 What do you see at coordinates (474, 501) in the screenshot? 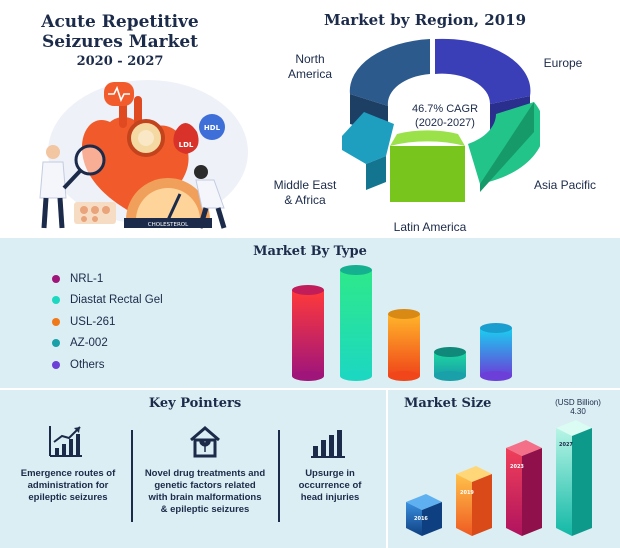
I see `prism-2019: 2019` at bounding box center [474, 501].